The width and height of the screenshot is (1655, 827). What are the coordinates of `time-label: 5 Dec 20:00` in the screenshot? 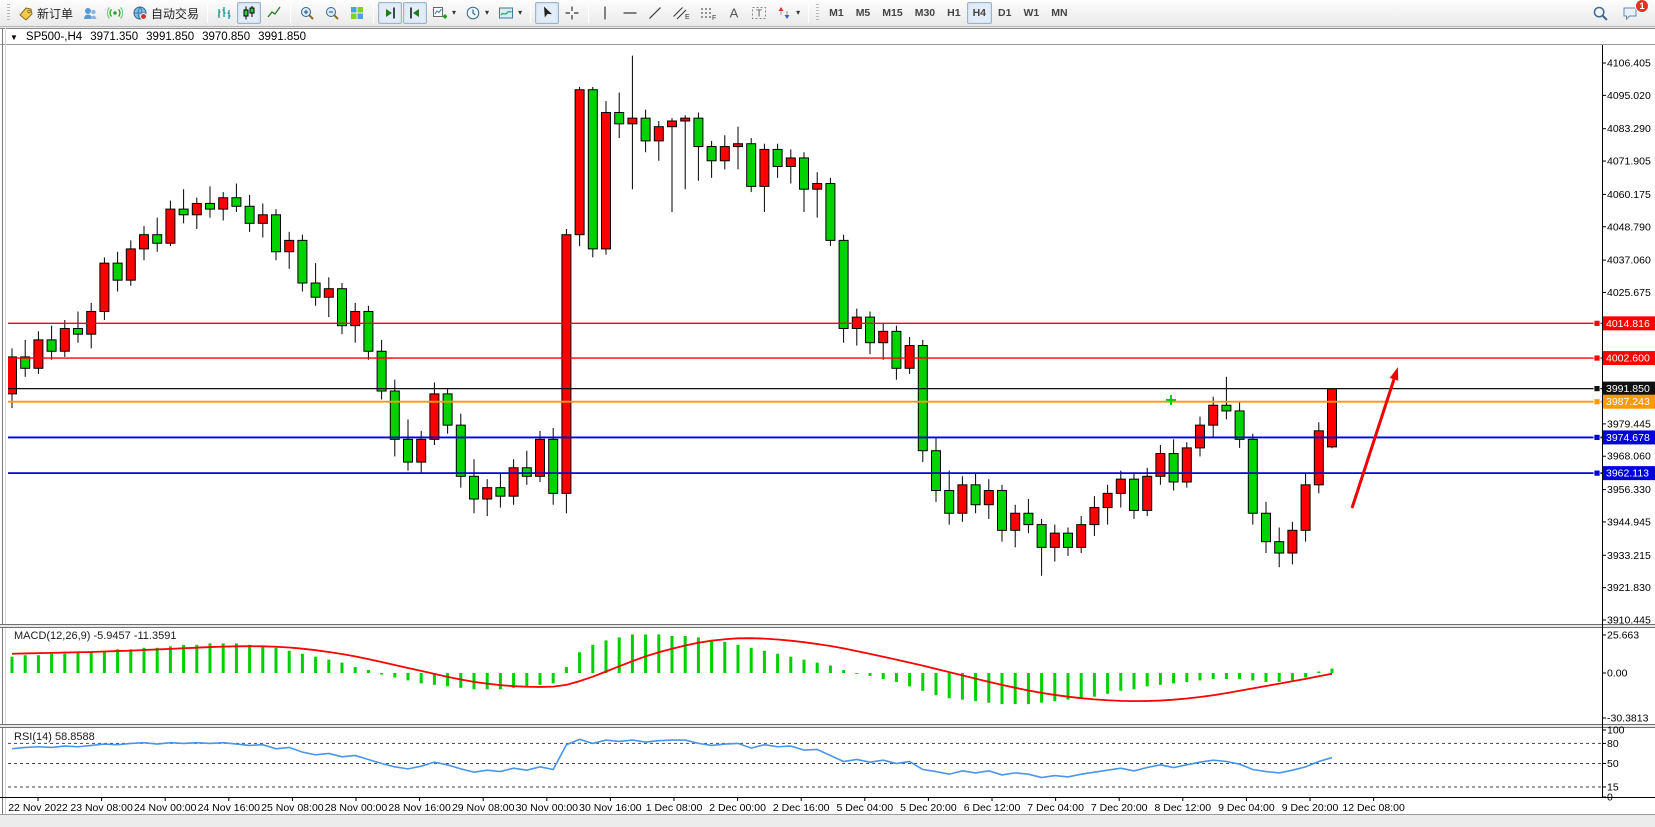 It's located at (928, 808).